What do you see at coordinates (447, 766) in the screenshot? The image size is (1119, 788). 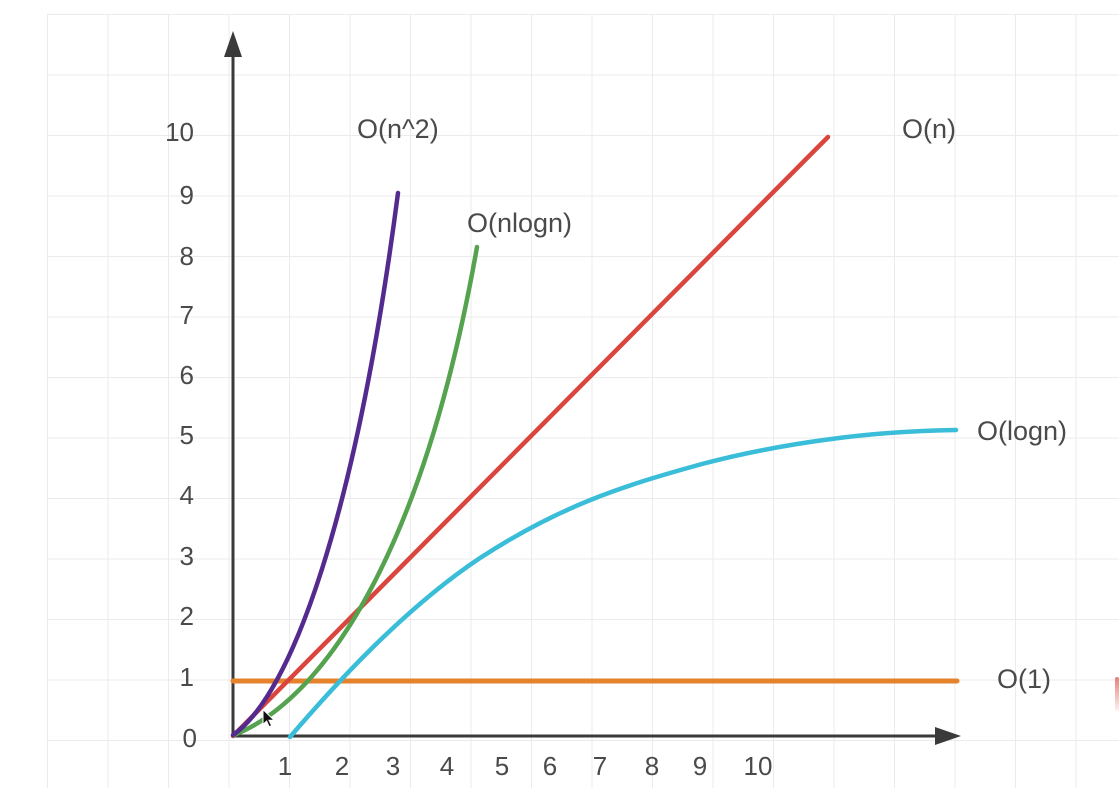 I see `x-tick-4: 4` at bounding box center [447, 766].